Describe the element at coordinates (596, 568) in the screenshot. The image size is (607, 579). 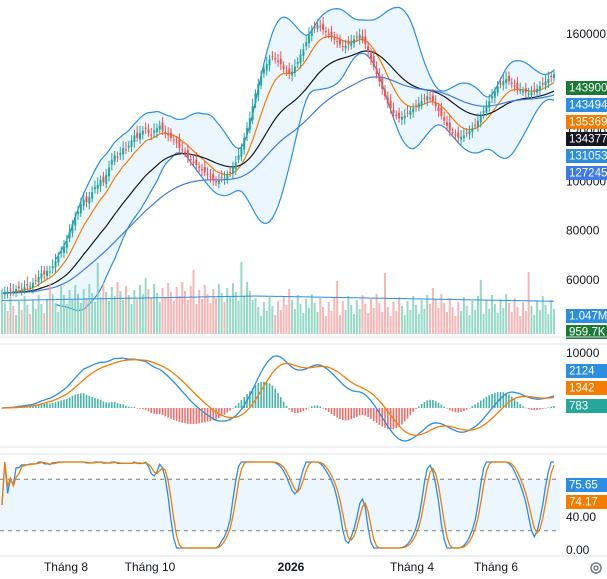
I see `settings-button` at that location.